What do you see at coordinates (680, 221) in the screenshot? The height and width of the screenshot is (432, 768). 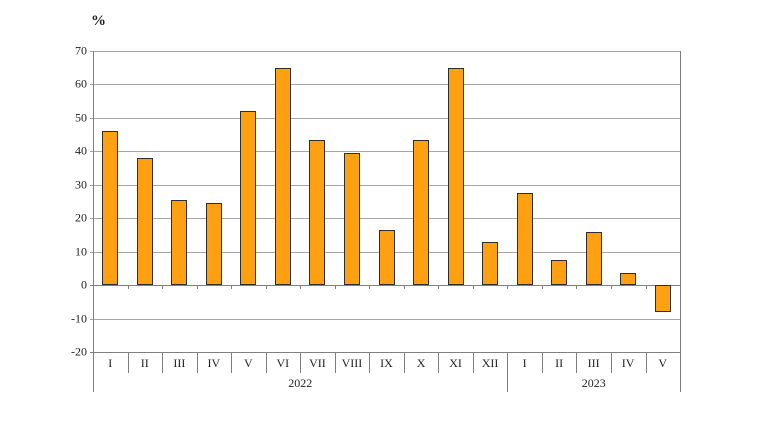 I see `right-border-line` at bounding box center [680, 221].